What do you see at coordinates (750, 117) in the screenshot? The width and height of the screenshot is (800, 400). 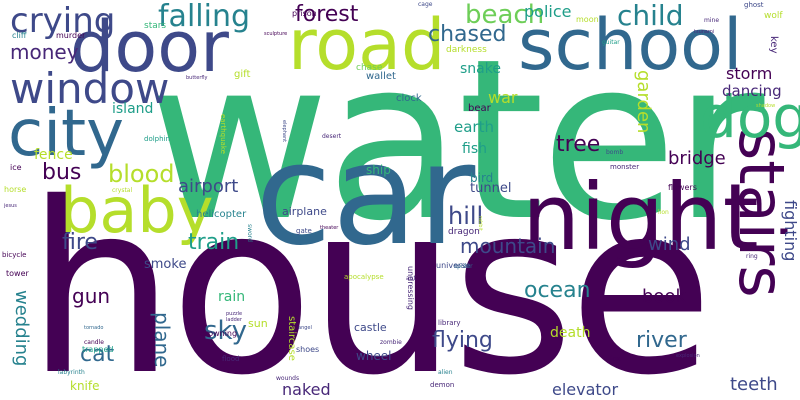 I see `cloud-word: dog` at bounding box center [750, 117].